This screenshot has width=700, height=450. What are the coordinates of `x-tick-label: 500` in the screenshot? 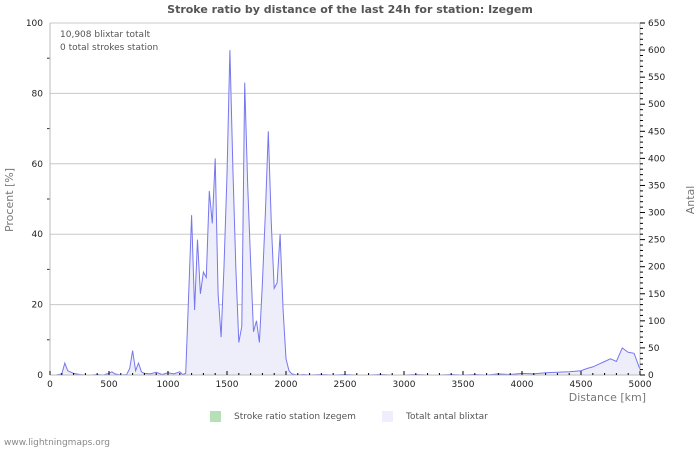 It's located at (108, 385).